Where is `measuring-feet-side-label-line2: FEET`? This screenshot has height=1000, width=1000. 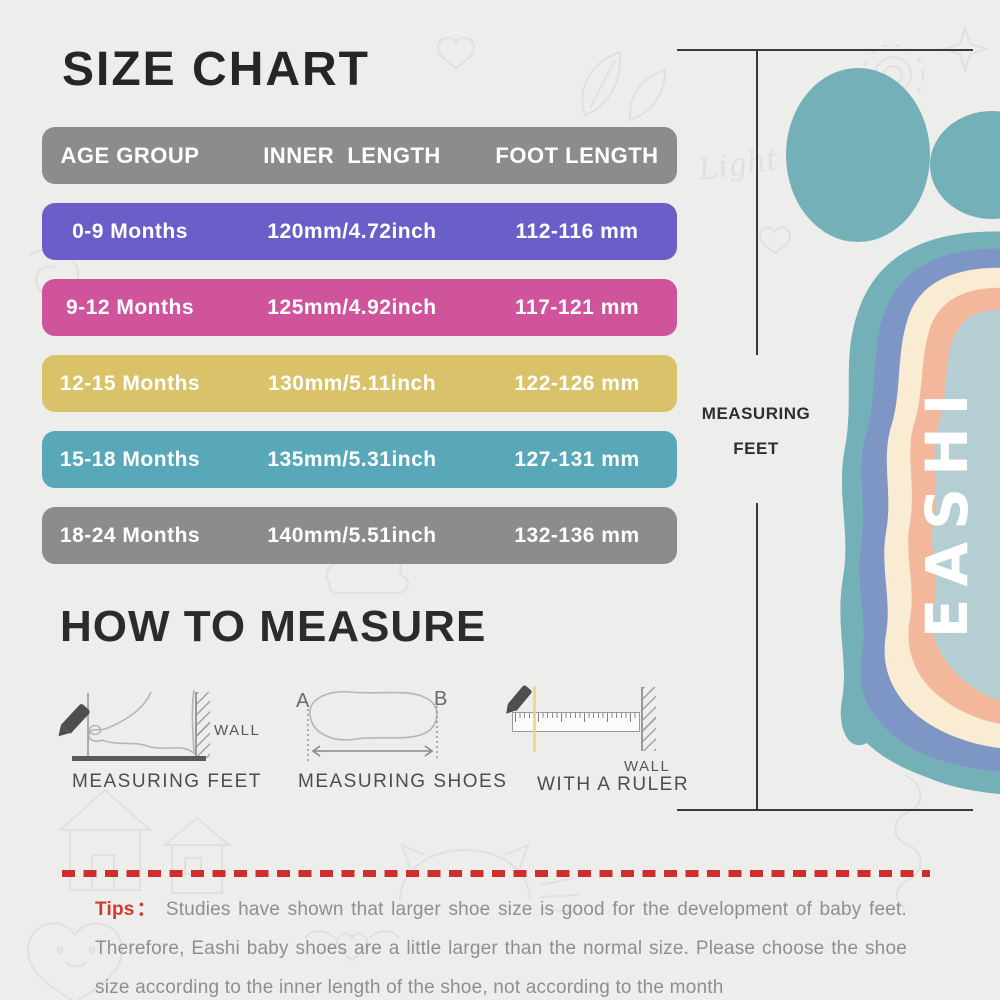
measuring-feet-side-label-line2: FEET is located at coordinates (756, 448).